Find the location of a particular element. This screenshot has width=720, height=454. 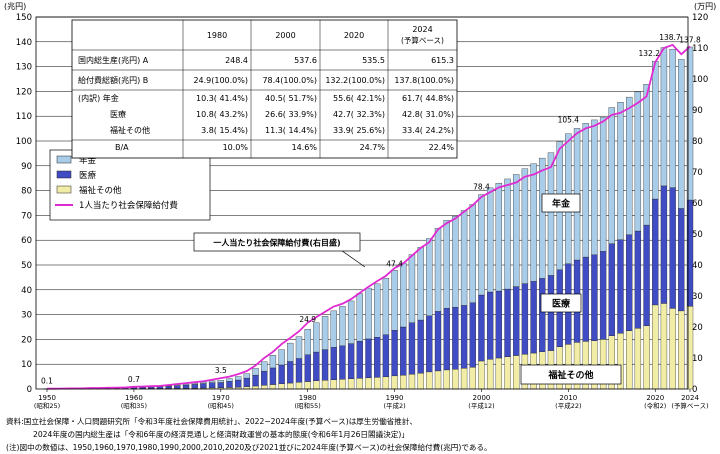

y-left-tick-label: 30 is located at coordinates (26, 316).